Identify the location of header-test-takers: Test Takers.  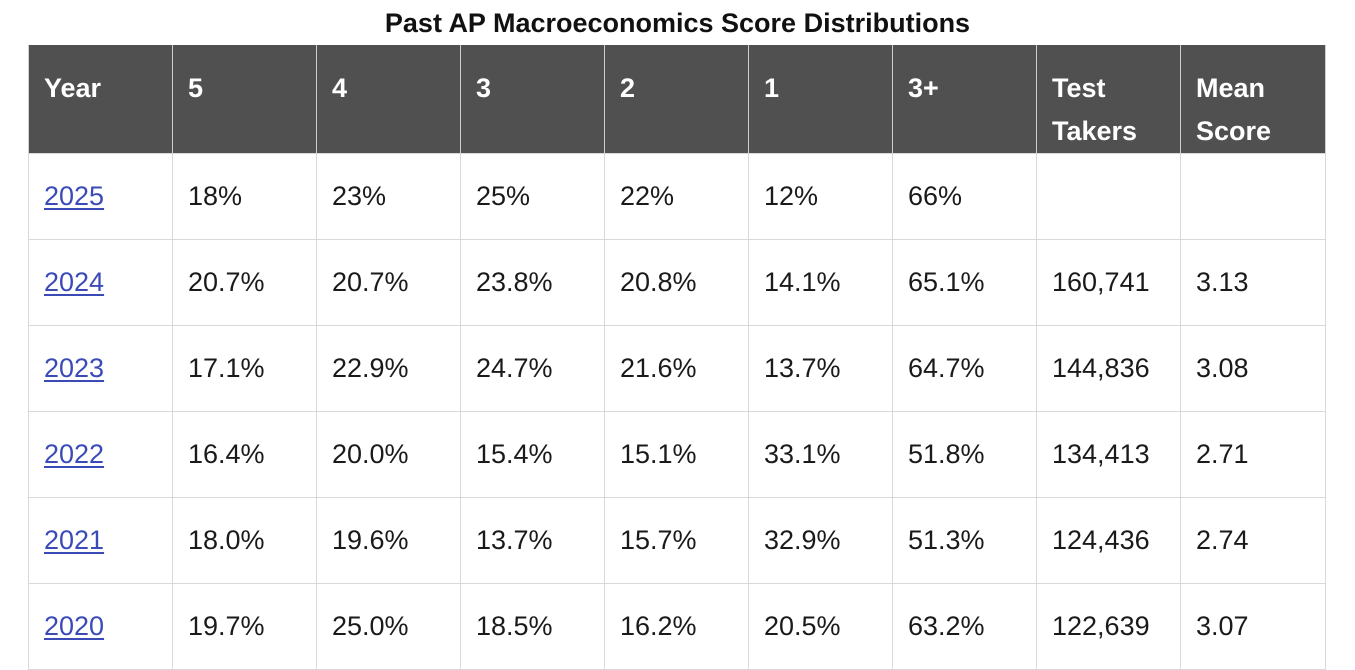
(1108, 99).